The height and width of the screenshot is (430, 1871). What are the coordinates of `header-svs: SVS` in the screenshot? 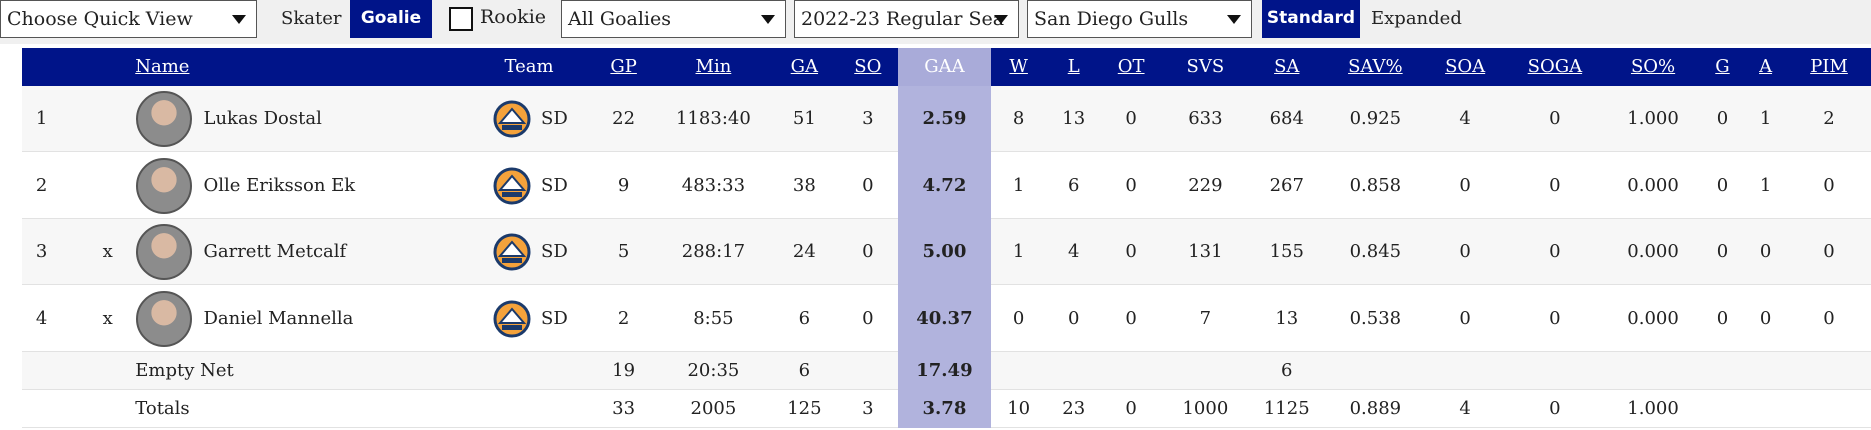 It's located at (1205, 66).